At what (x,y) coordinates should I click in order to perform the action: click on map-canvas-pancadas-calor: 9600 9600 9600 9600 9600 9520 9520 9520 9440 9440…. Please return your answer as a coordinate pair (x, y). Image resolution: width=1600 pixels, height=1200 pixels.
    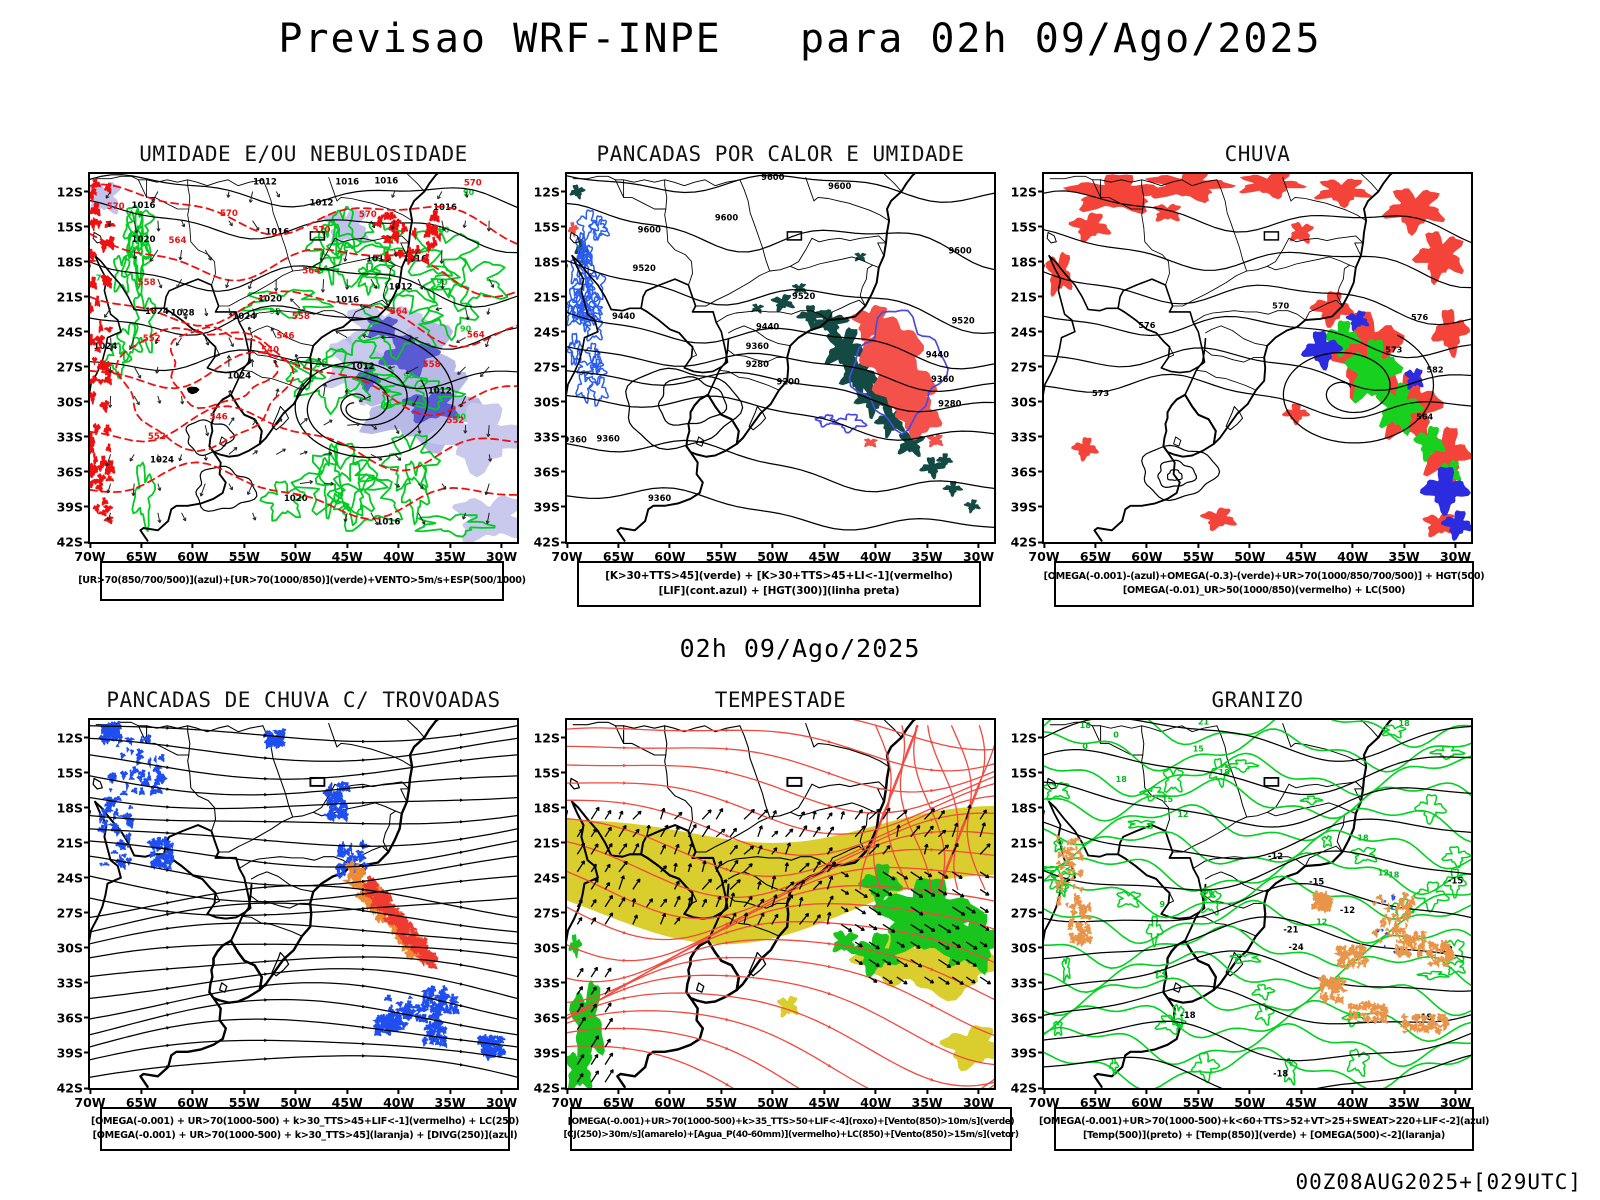
    Looking at the image, I should click on (780, 358).